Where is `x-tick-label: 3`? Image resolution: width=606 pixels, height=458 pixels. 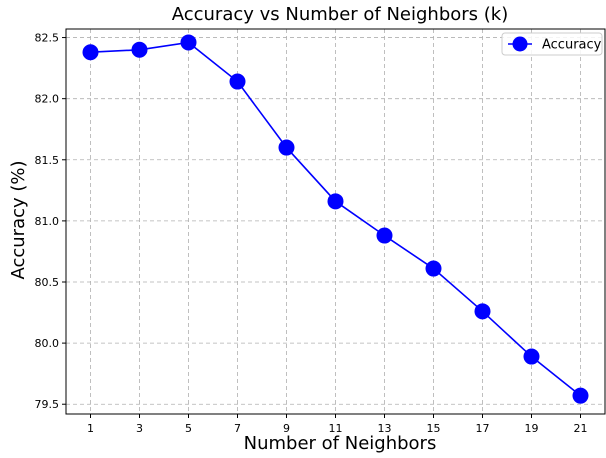 x-tick-label: 3 is located at coordinates (139, 428).